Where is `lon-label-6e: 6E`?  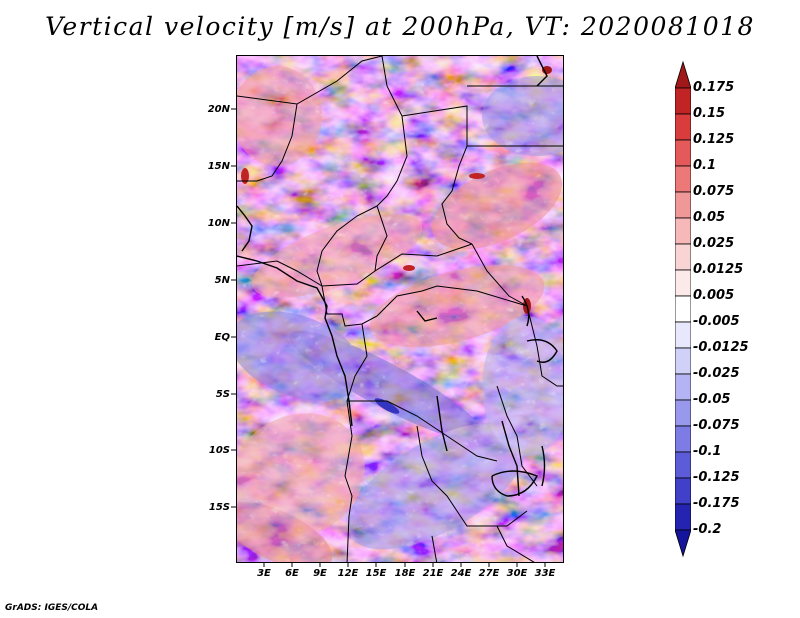 lon-label-6e: 6E is located at coordinates (292, 573).